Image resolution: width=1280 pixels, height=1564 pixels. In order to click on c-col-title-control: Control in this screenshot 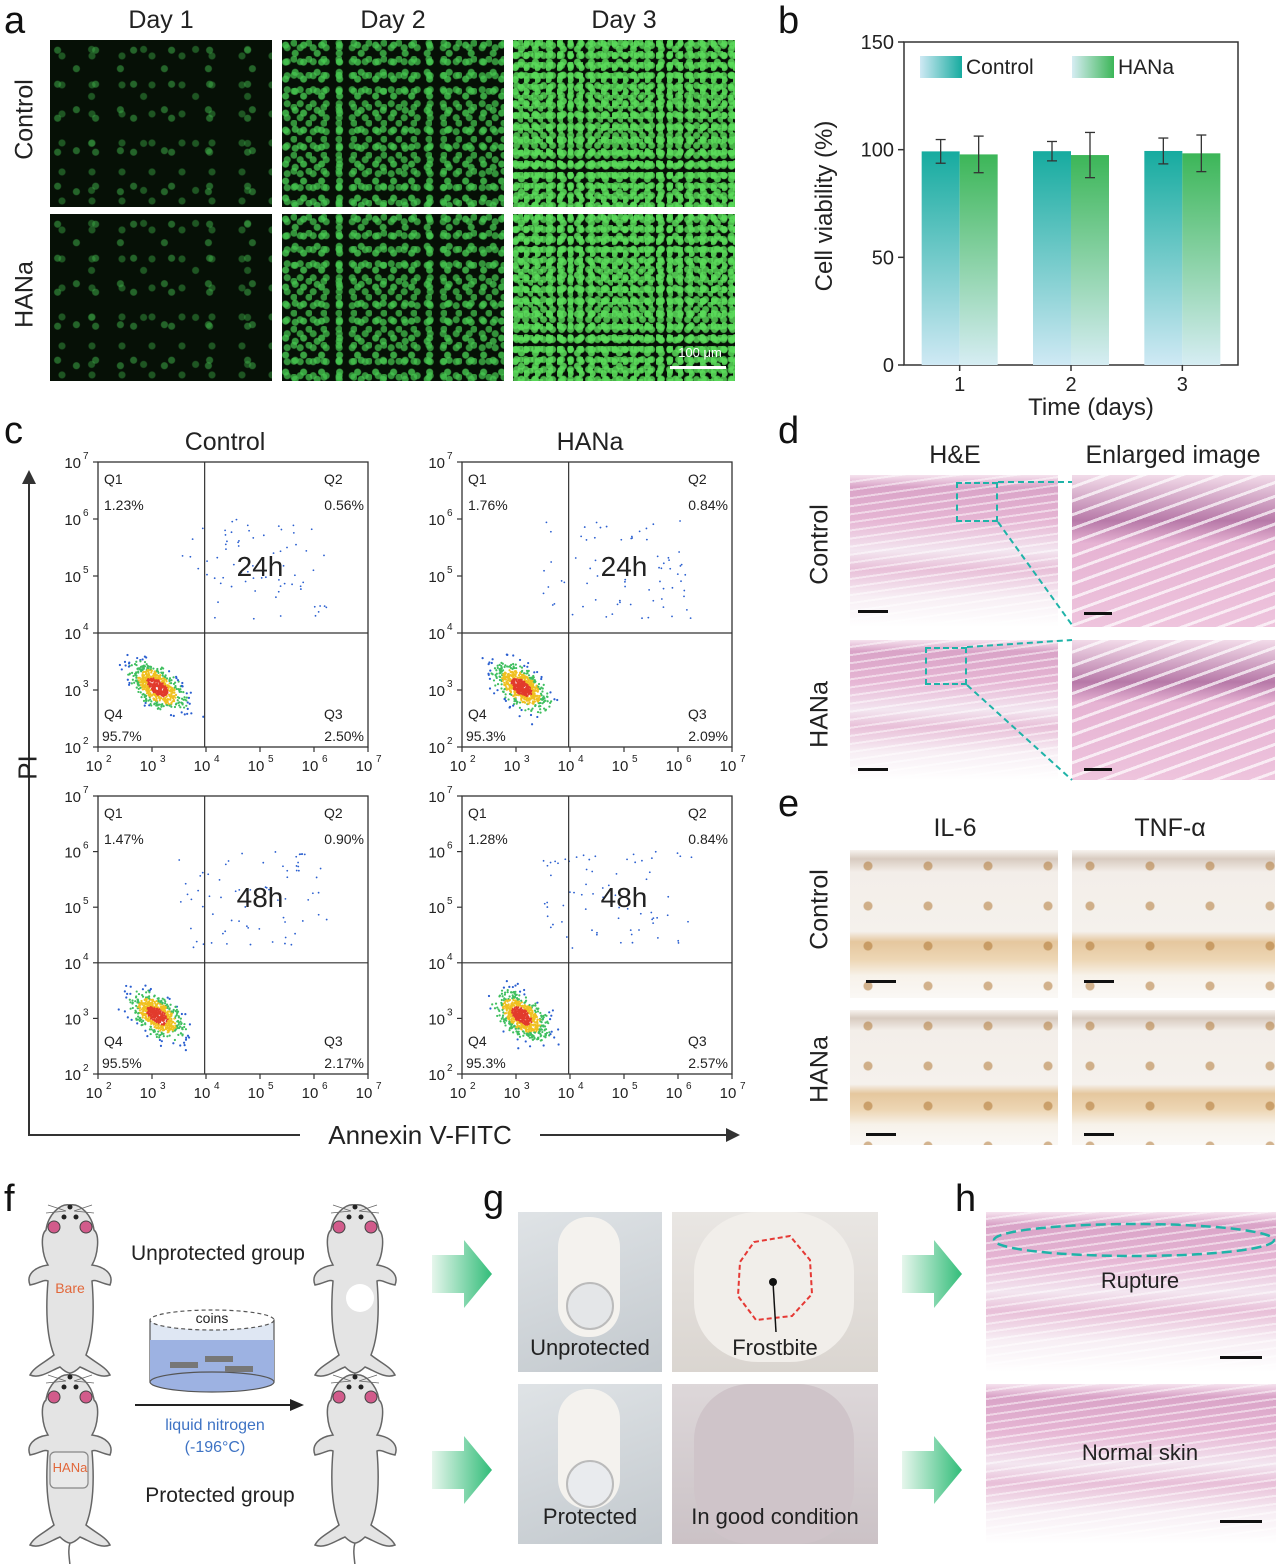, I will do `click(225, 442)`.